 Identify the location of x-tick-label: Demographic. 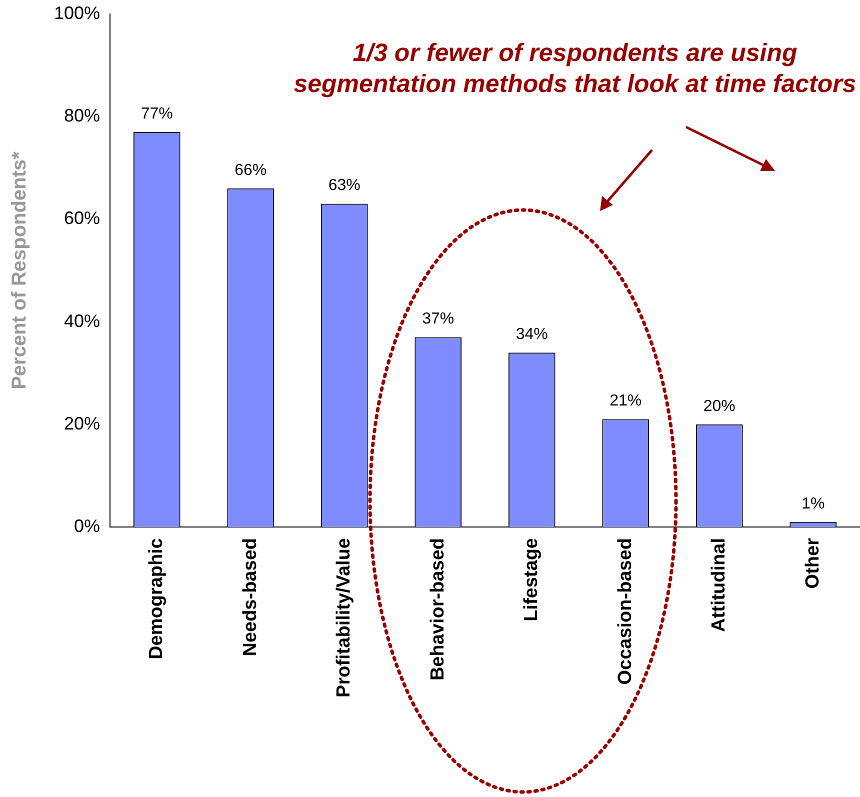
(157, 599).